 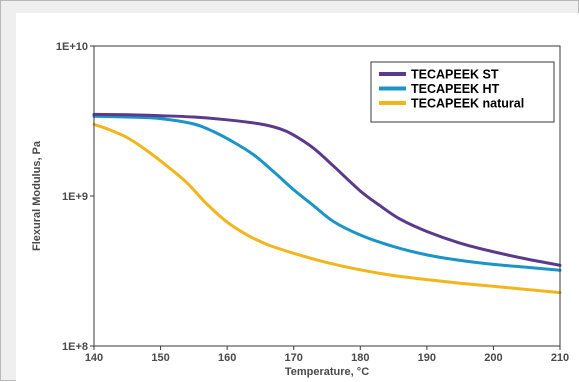 I want to click on x-tick-label: 150, so click(x=160, y=358).